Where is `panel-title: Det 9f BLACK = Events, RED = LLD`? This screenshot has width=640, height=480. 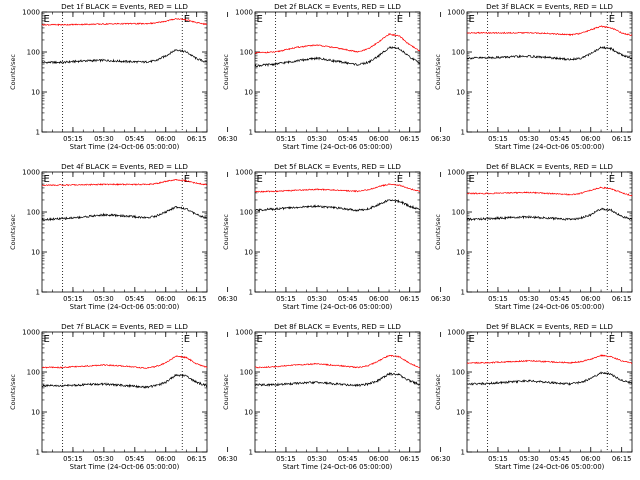
panel-title: Det 9f BLACK = Events, RED = LLD is located at coordinates (549, 326).